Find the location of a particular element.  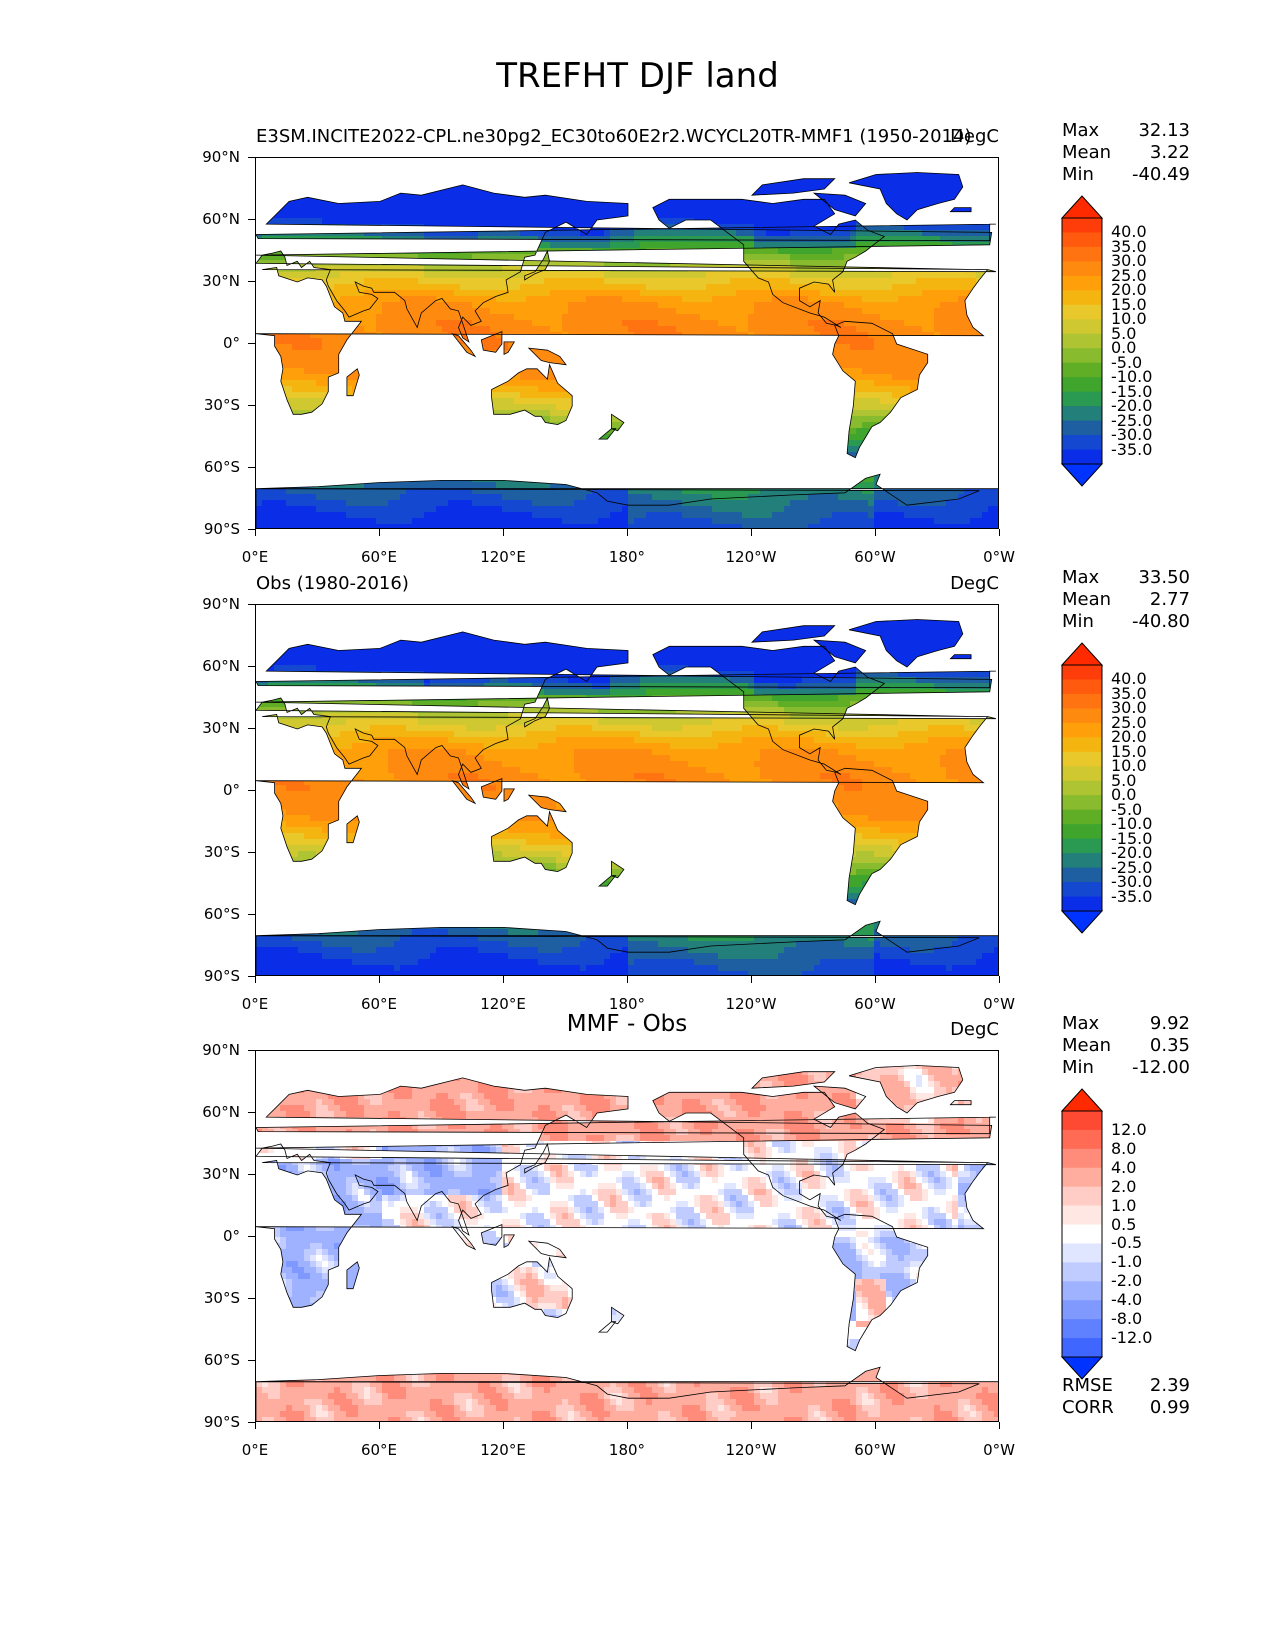

stat-value: 3.22 is located at coordinates (1170, 153).